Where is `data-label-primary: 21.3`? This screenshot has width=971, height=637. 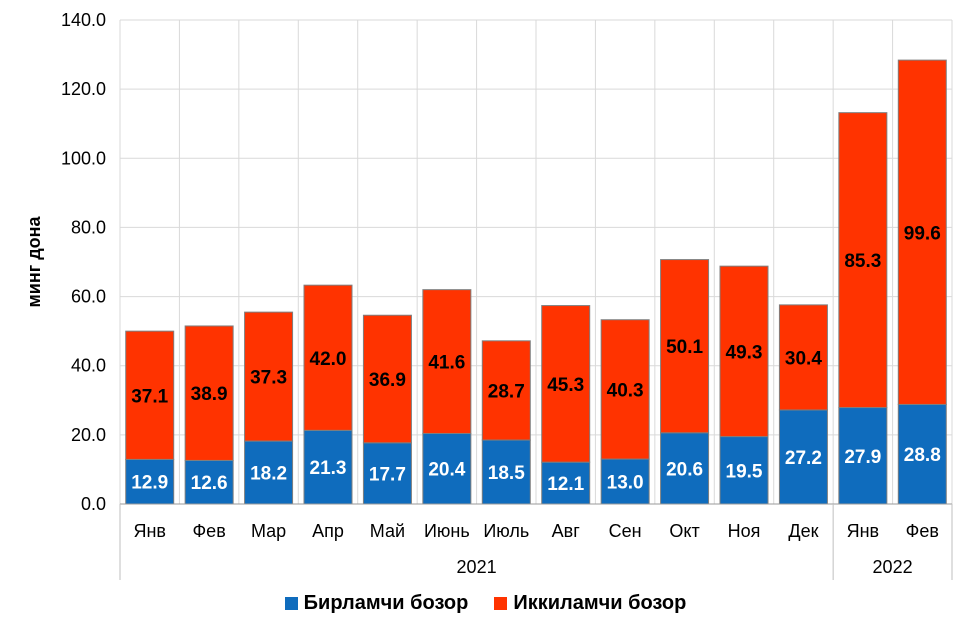
data-label-primary: 21.3 is located at coordinates (328, 468).